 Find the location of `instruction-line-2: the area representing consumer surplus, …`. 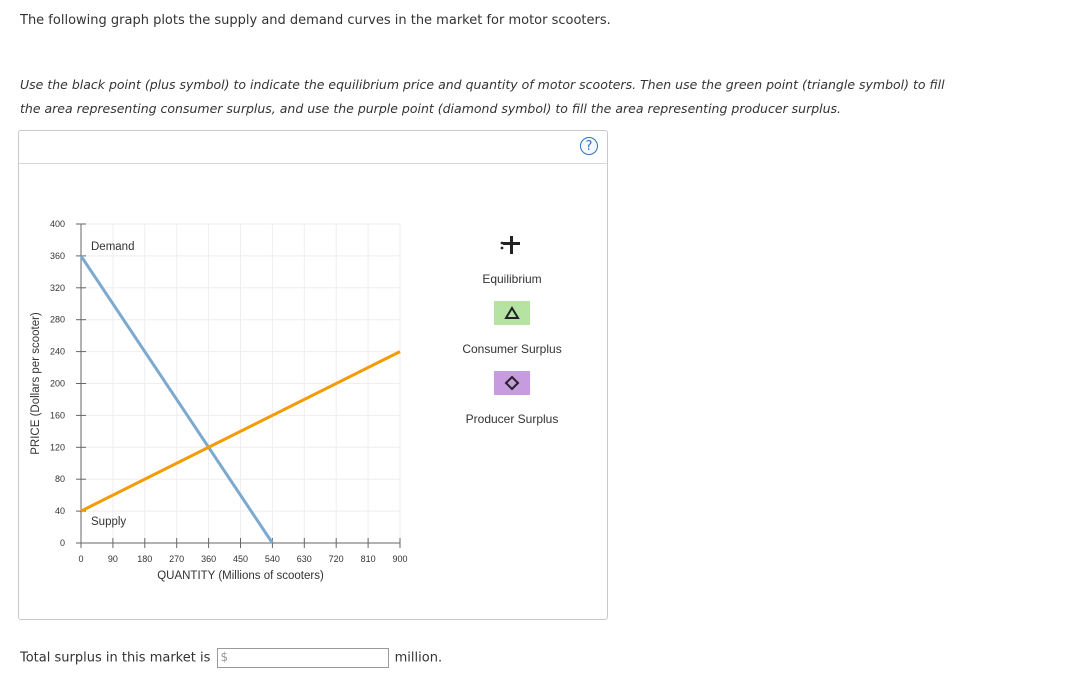

instruction-line-2: the area representing consumer surplus, … is located at coordinates (431, 108).